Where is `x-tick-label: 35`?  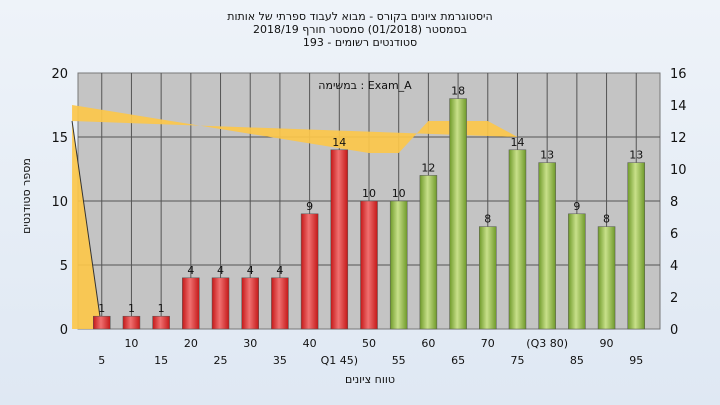 x-tick-label: 35 is located at coordinates (280, 360).